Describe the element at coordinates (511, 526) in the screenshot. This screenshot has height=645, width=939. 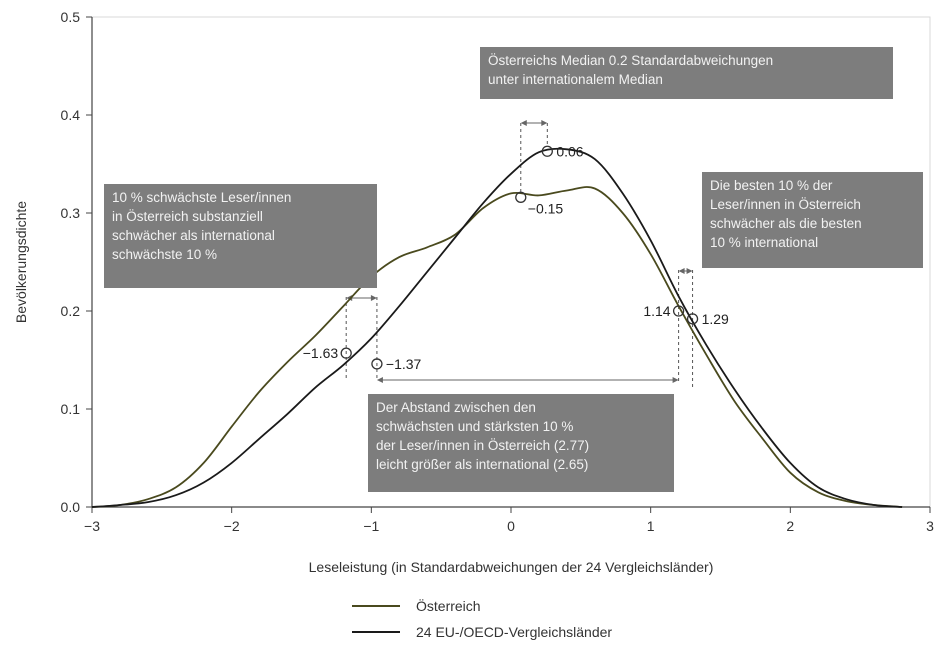
I see `x-tick-label: 0` at that location.